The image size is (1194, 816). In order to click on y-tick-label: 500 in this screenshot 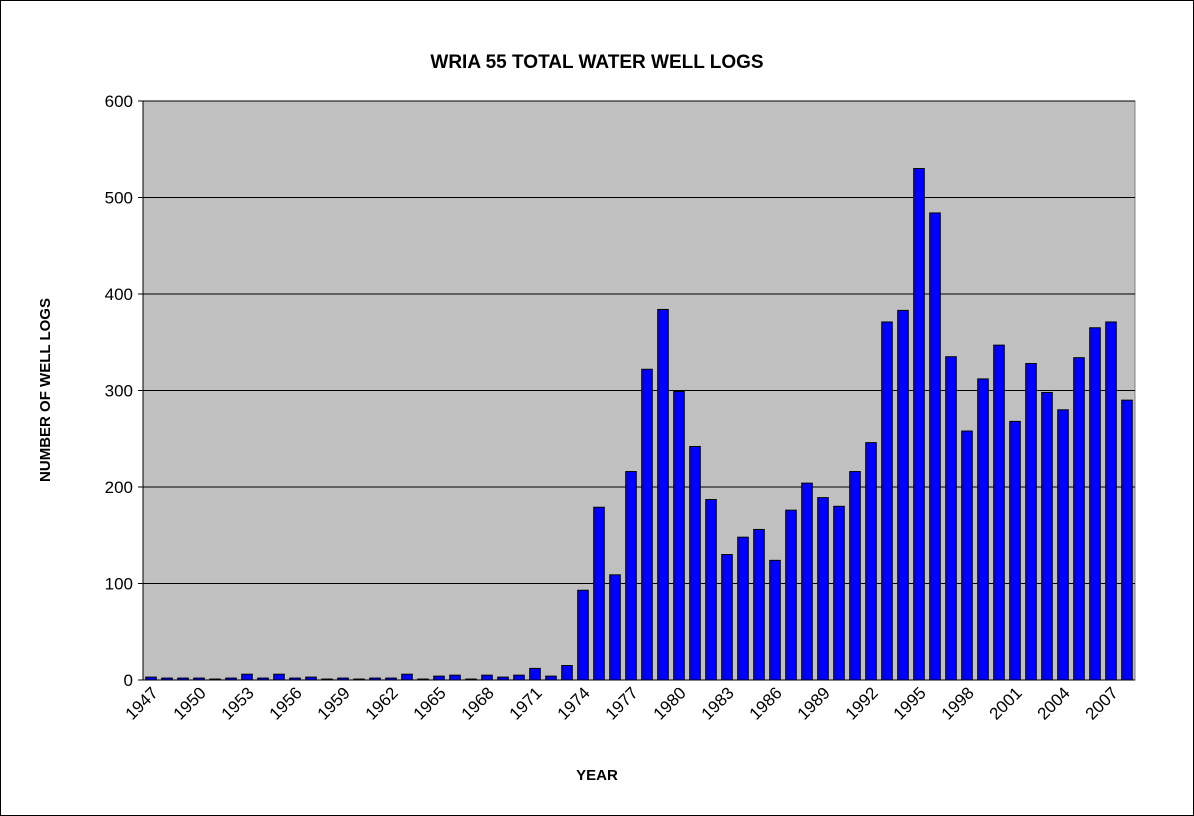, I will do `click(119, 198)`.